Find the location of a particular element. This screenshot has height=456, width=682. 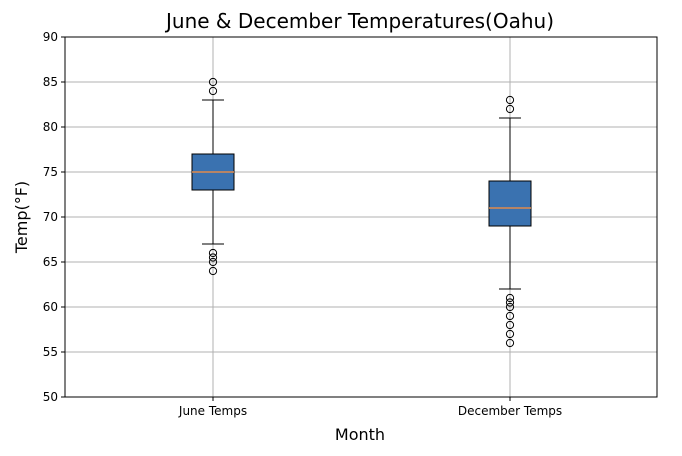

y-tick-label: 85 is located at coordinates (50, 82).